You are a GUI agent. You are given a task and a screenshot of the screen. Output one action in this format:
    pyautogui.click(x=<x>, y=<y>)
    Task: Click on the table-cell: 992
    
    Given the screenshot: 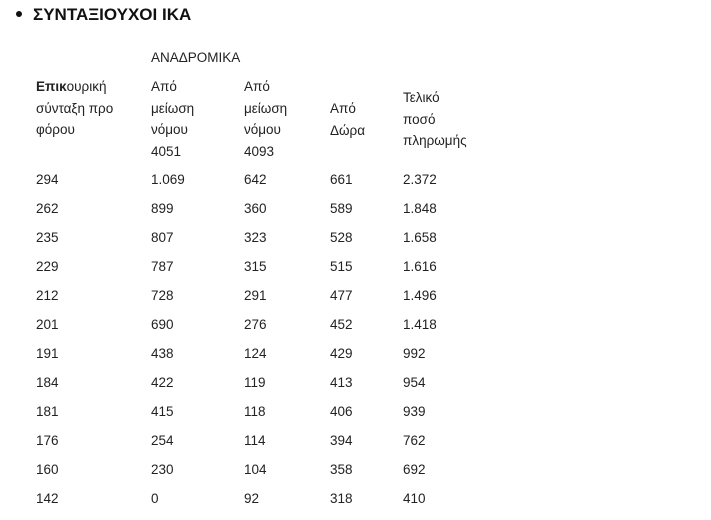 What is the action you would take?
    pyautogui.click(x=414, y=353)
    